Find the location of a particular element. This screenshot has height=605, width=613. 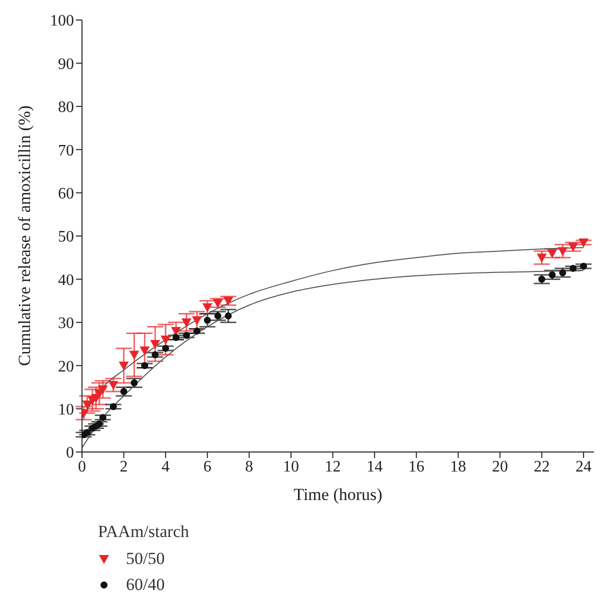

x-tick-label: 18 is located at coordinates (458, 467).